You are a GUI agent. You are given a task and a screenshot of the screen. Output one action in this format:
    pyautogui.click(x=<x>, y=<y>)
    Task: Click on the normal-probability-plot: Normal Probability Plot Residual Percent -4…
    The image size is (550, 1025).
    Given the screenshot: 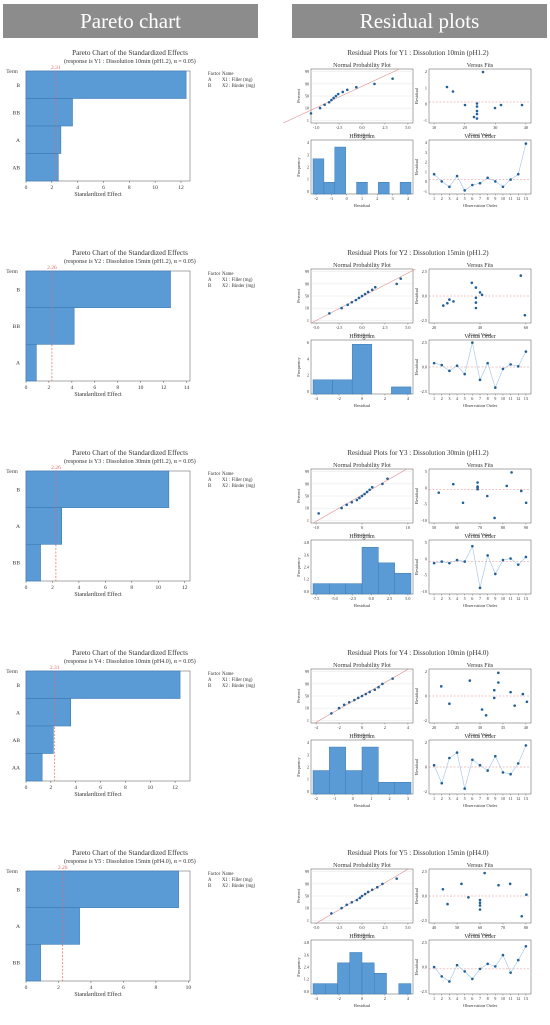 What is the action you would take?
    pyautogui.click(x=355, y=700)
    